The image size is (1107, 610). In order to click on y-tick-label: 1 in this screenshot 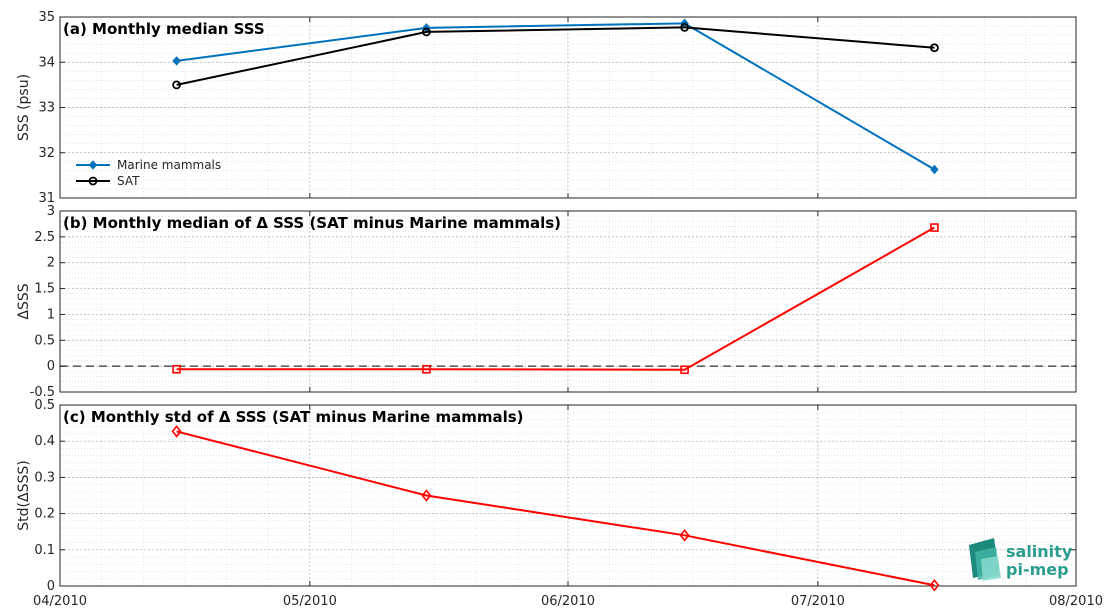, I will do `click(51, 314)`.